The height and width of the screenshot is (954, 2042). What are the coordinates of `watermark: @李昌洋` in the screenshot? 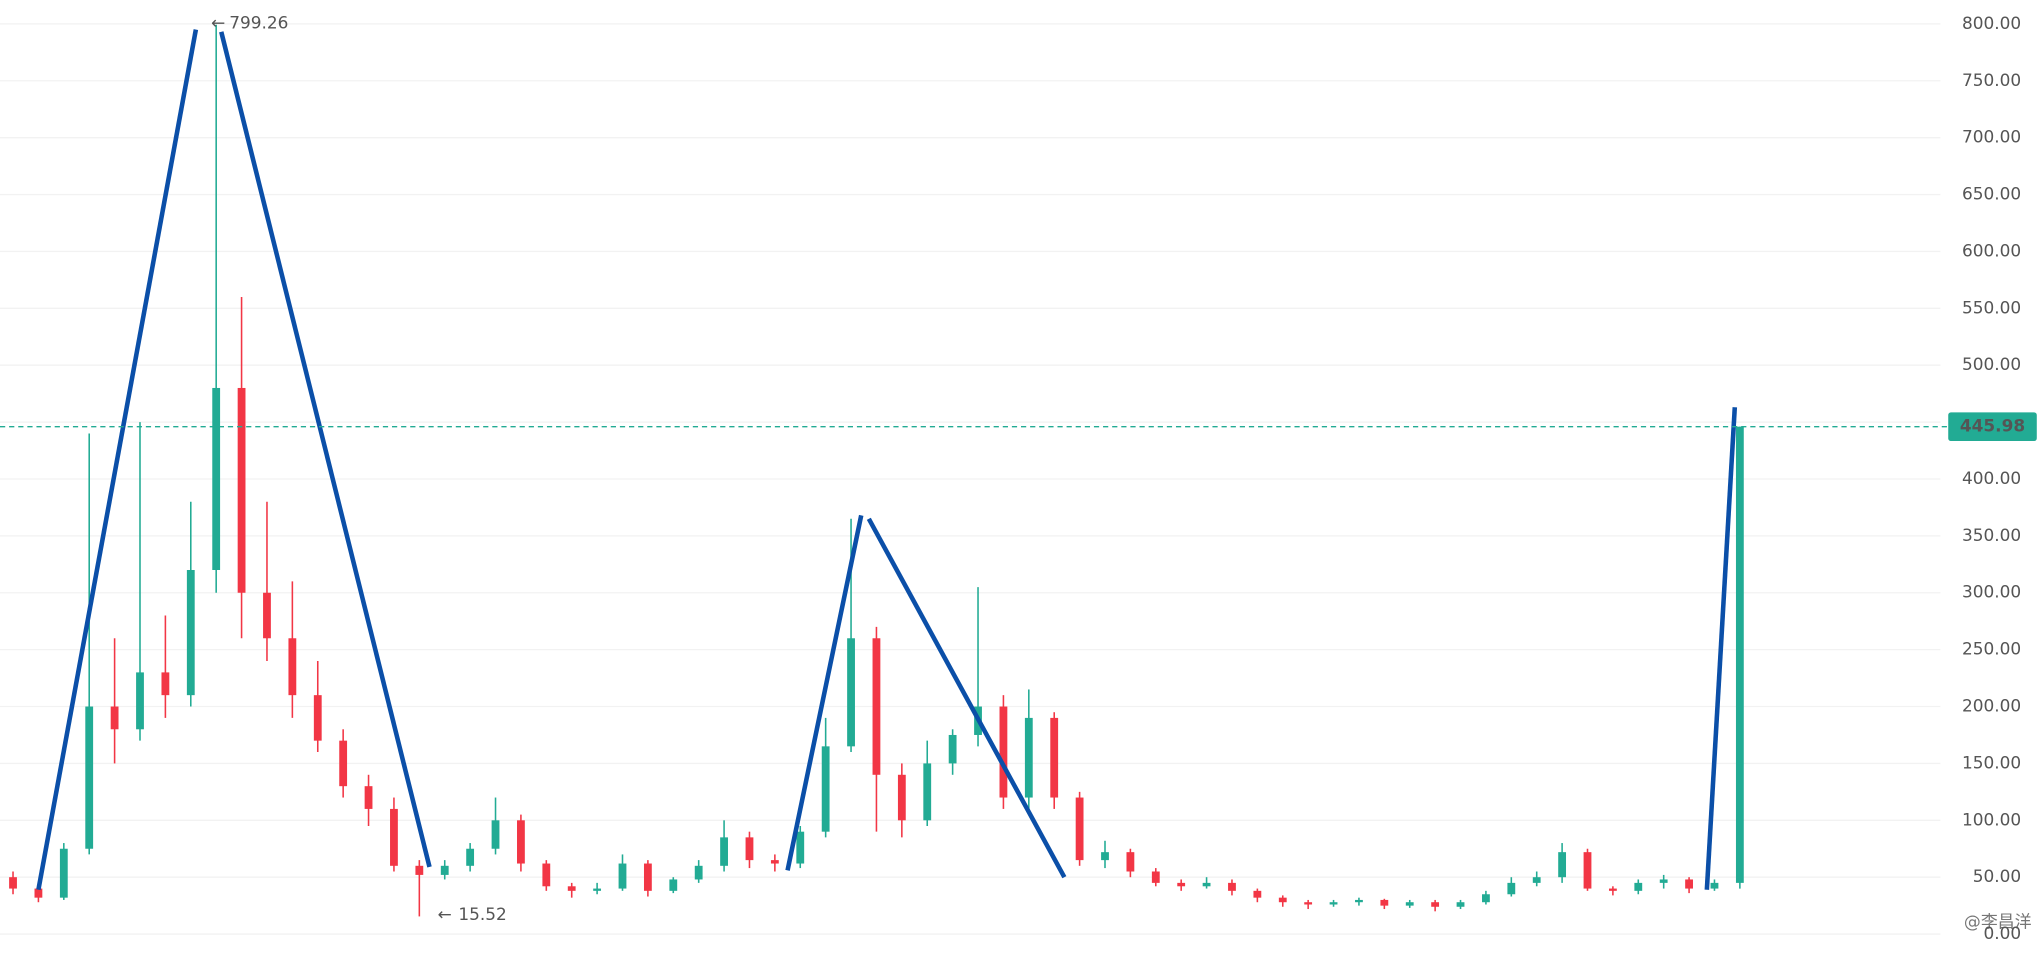 It's located at (1998, 922).